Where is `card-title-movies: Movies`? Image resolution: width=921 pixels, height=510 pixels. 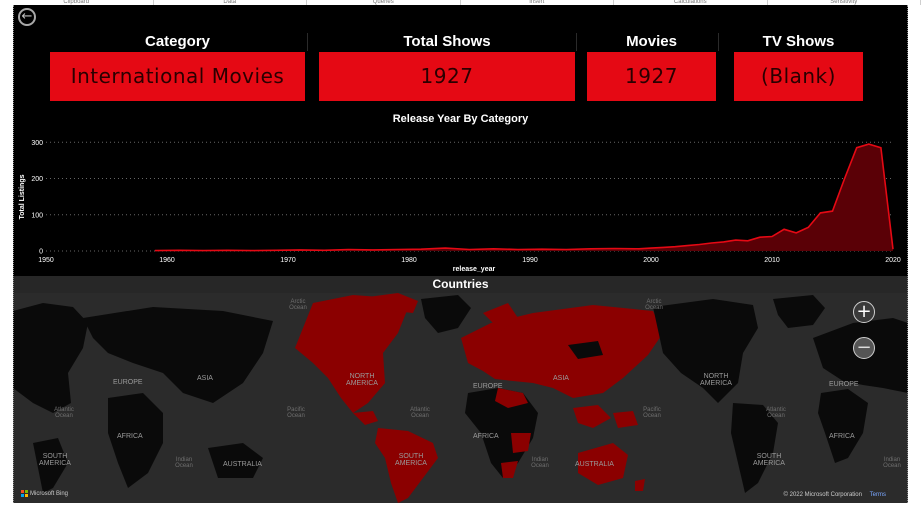
card-title-movies: Movies is located at coordinates (651, 41).